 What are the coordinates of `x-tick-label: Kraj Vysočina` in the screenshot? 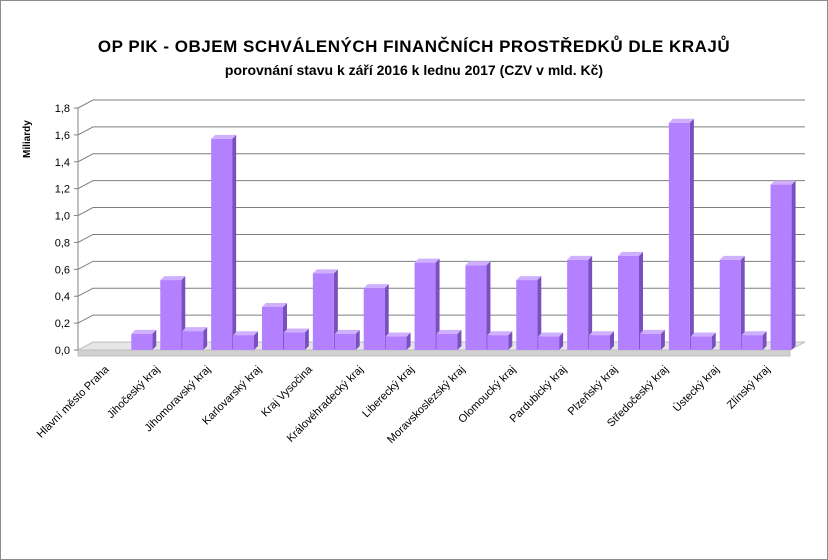 It's located at (287, 391).